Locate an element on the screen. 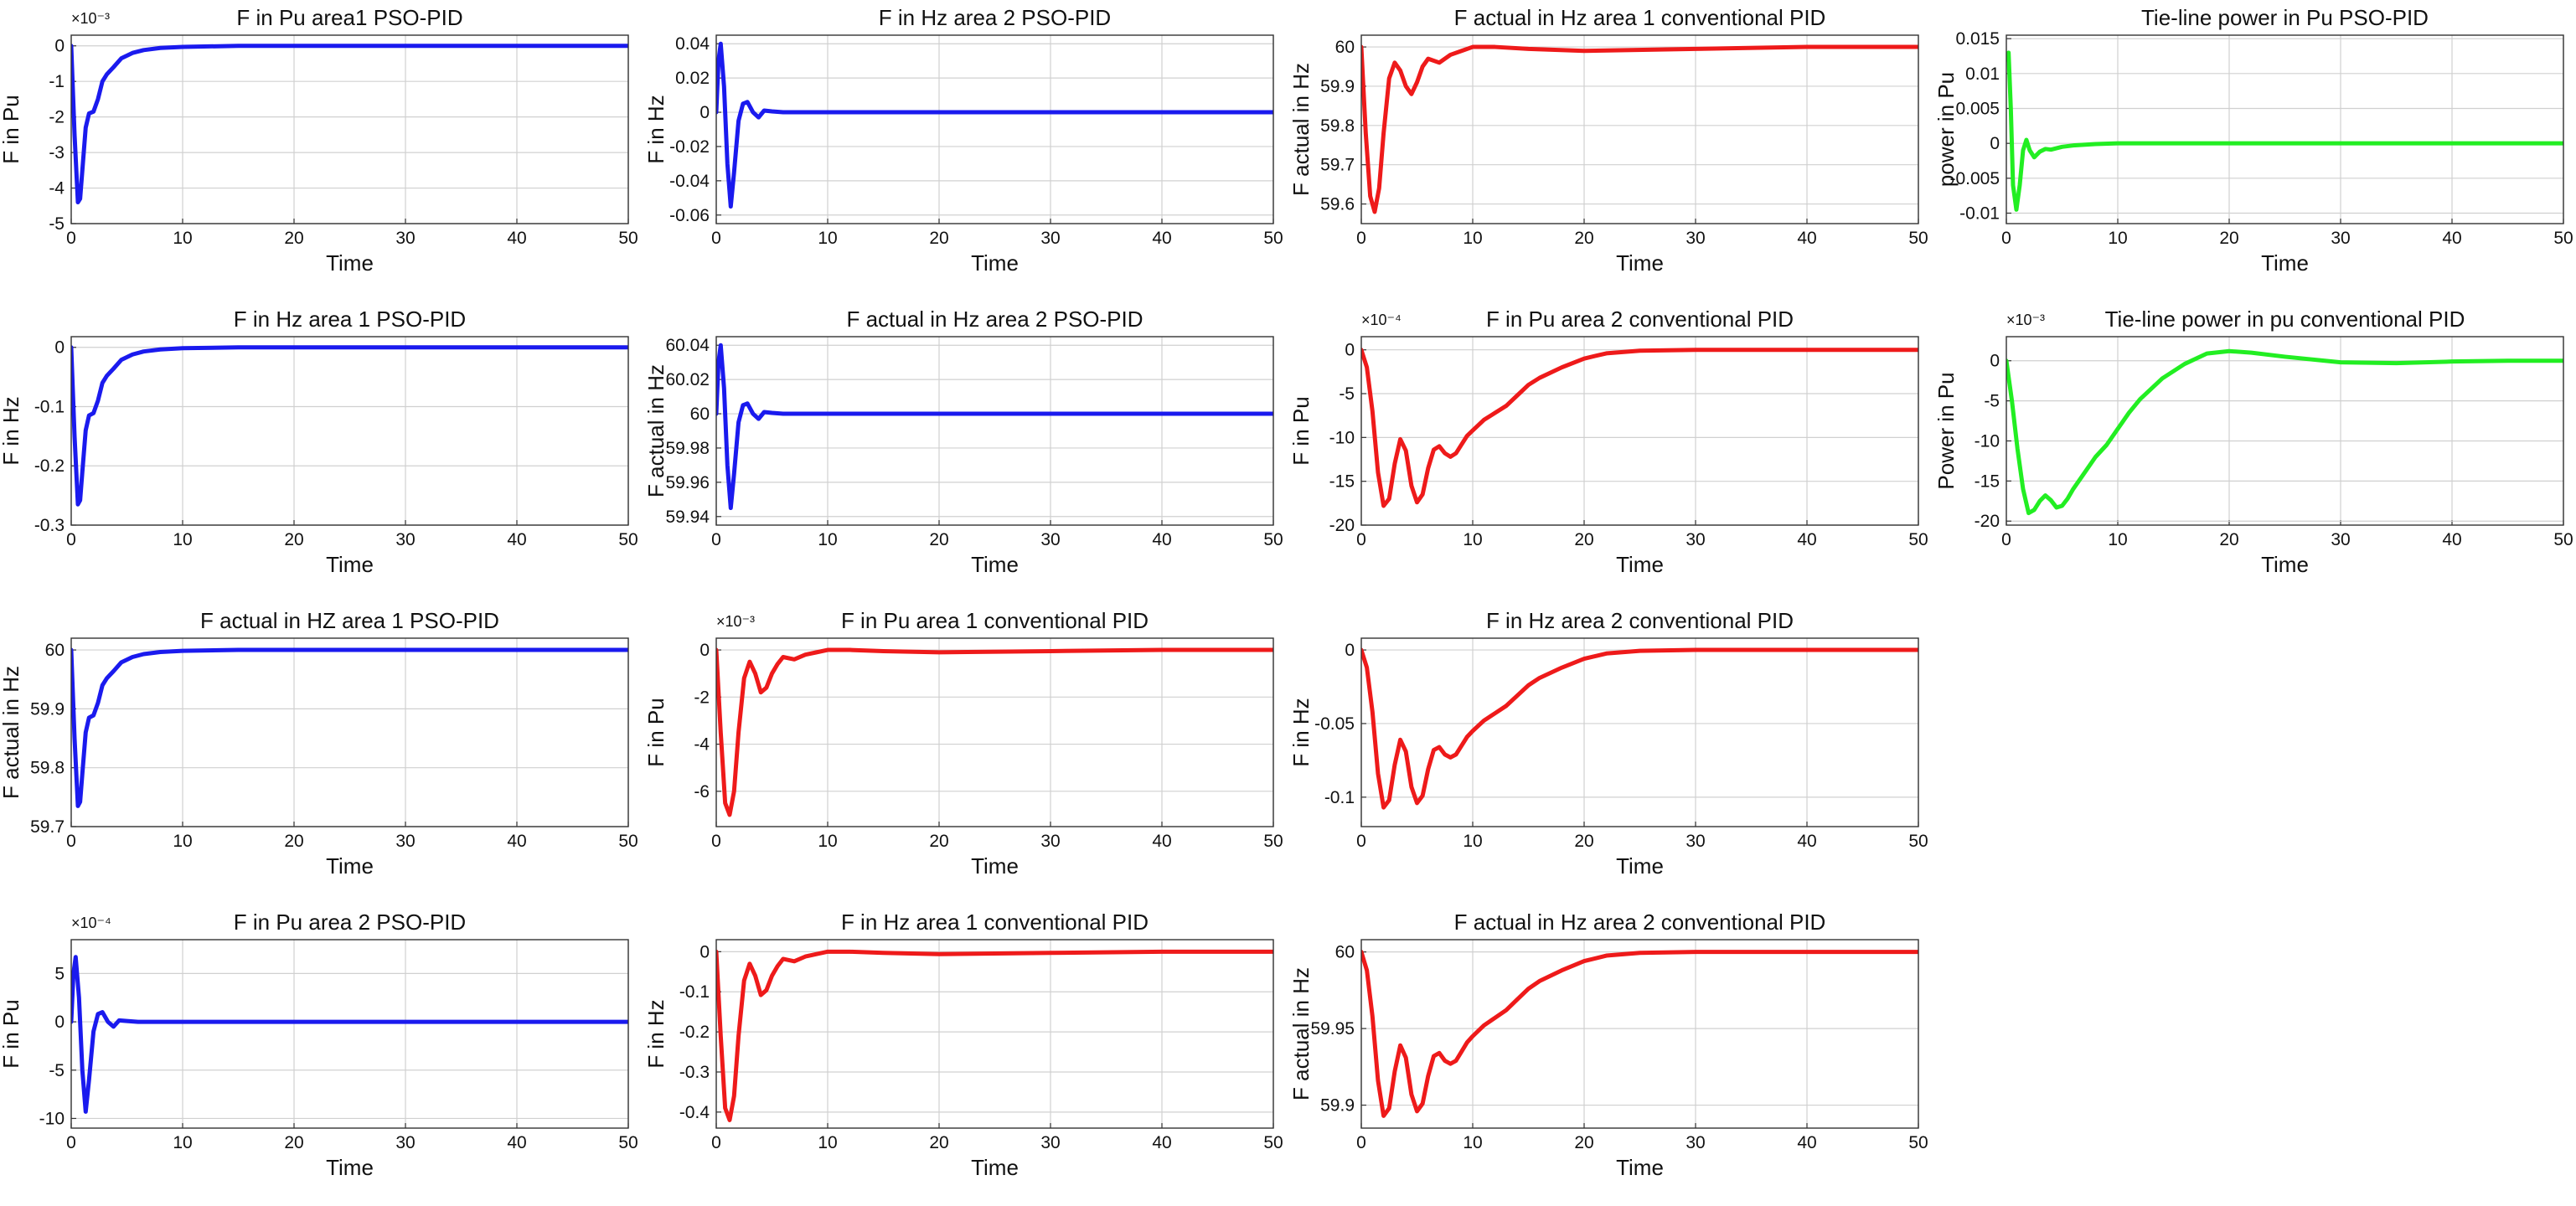 This screenshot has width=2576, height=1206. y-exponent-label: ×10⁻³ is located at coordinates (735, 621).